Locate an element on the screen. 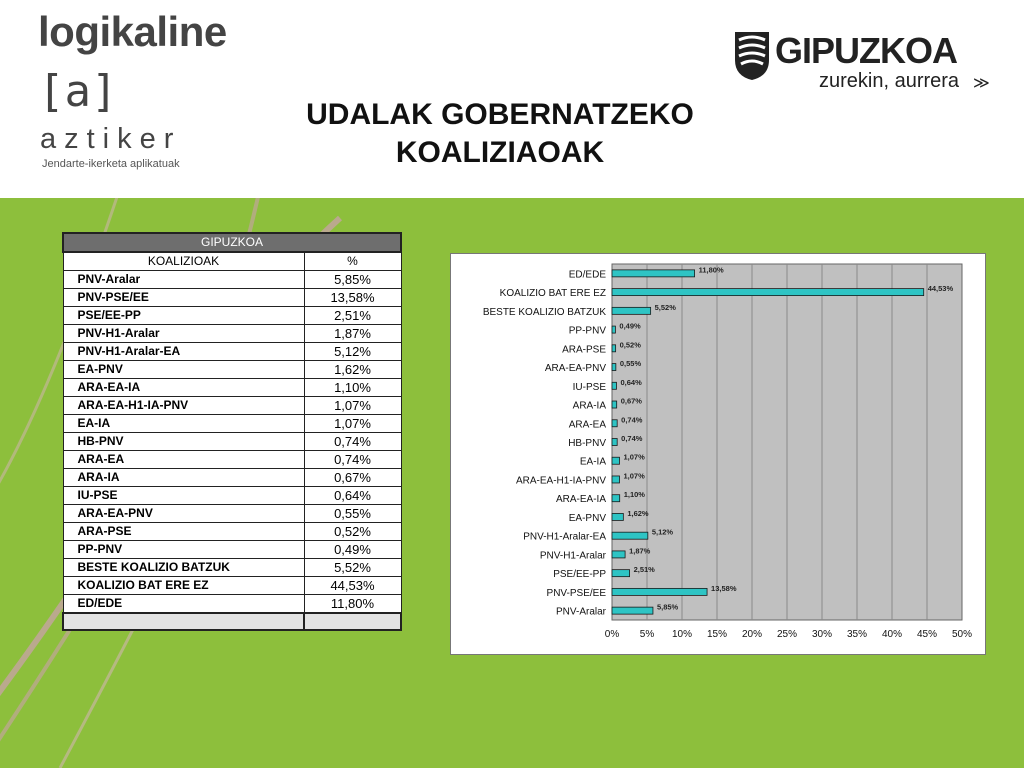  coalition-value: 5,52% is located at coordinates (352, 567).